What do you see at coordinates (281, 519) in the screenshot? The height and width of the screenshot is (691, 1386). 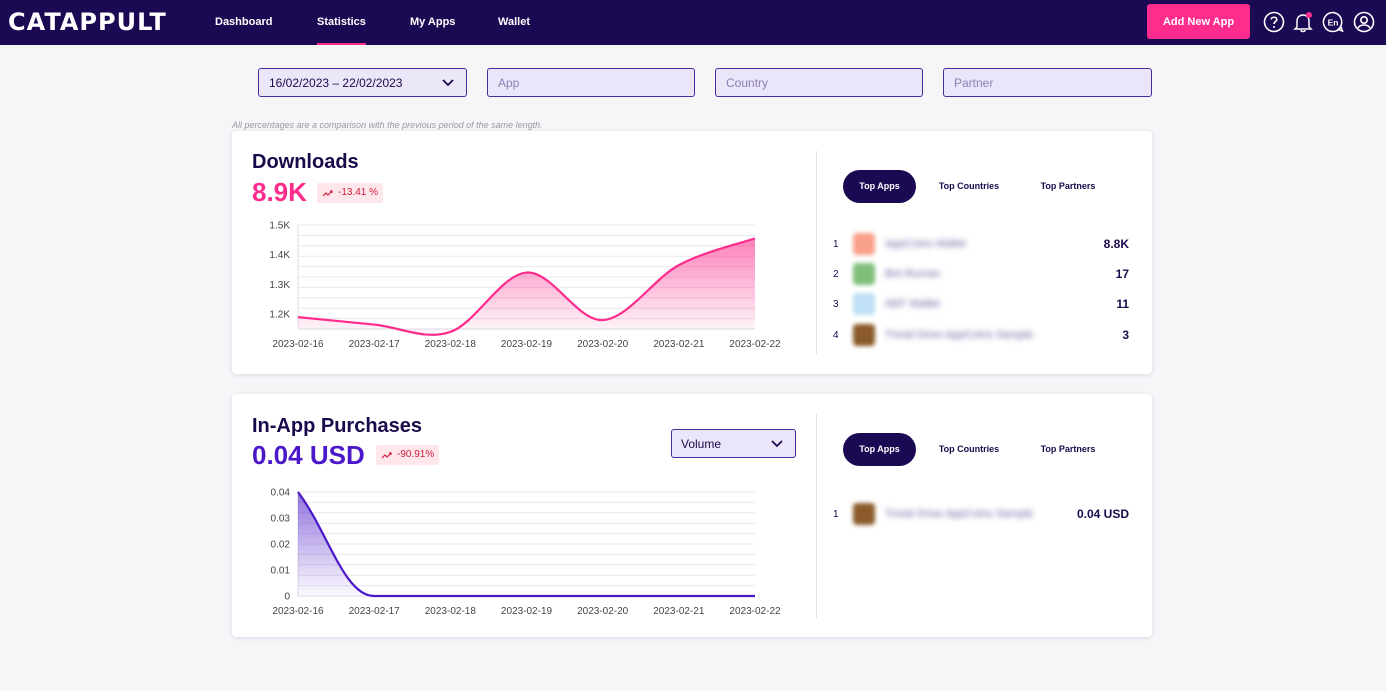 I see `y-tick-label: 0.03` at bounding box center [281, 519].